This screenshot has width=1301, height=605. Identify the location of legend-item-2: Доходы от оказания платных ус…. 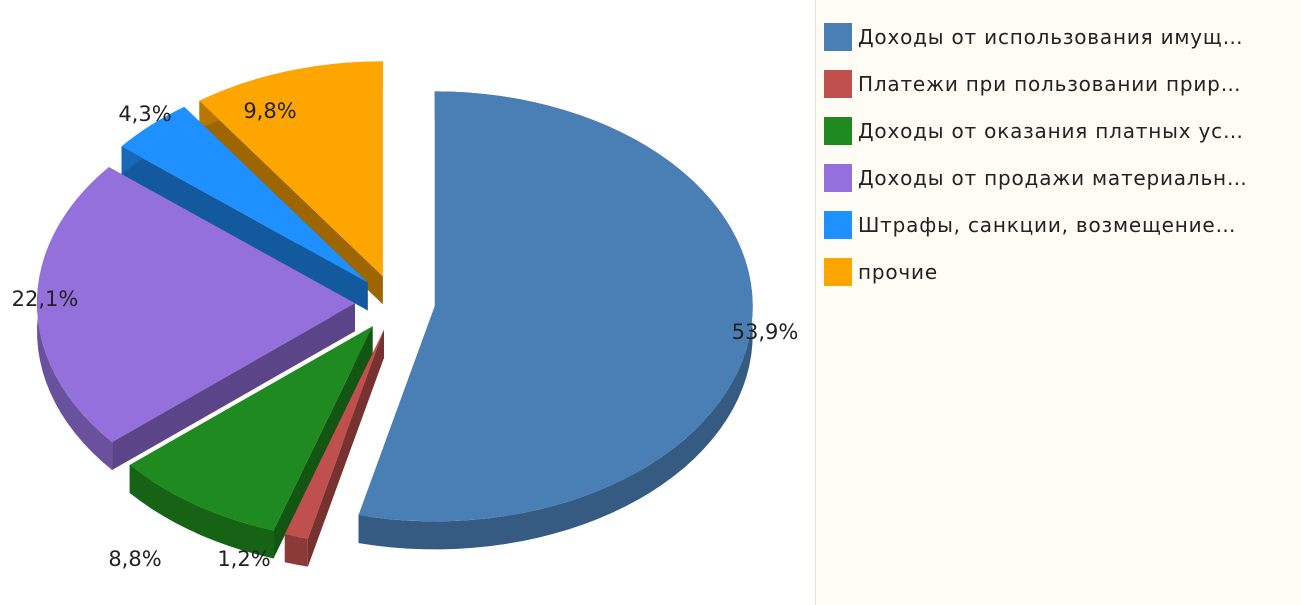
(1058, 131).